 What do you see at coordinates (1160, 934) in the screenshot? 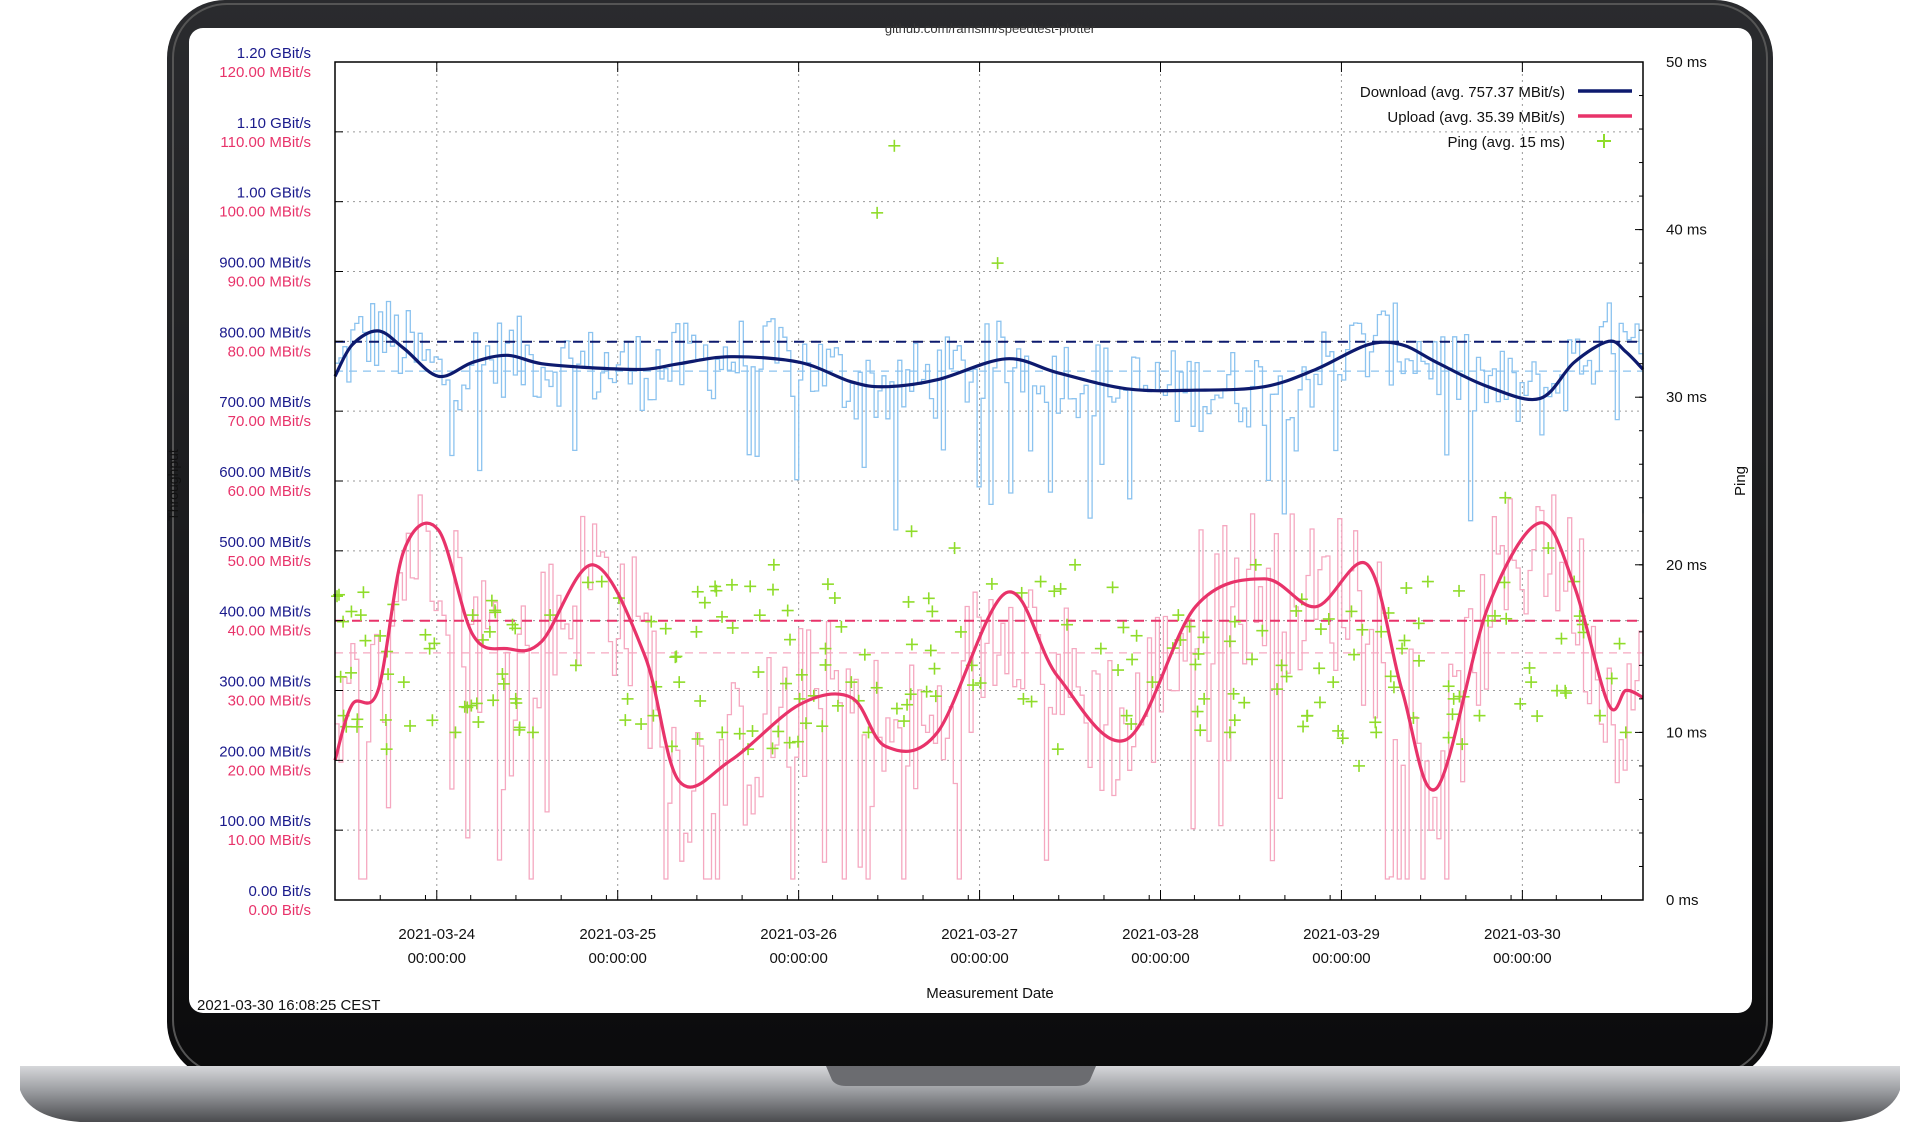
I see `x-tick-label-date: 2021-03-28` at bounding box center [1160, 934].